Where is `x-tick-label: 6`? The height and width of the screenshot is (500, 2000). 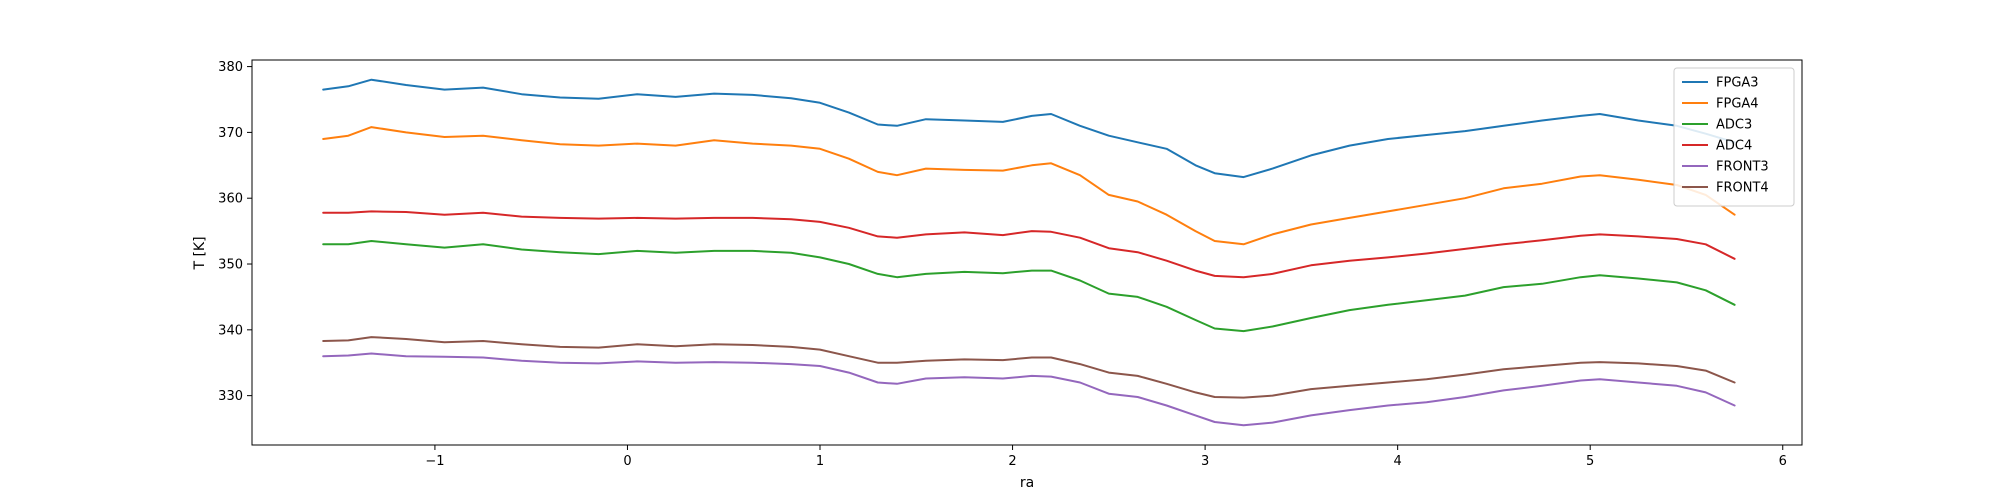 x-tick-label: 6 is located at coordinates (1783, 461).